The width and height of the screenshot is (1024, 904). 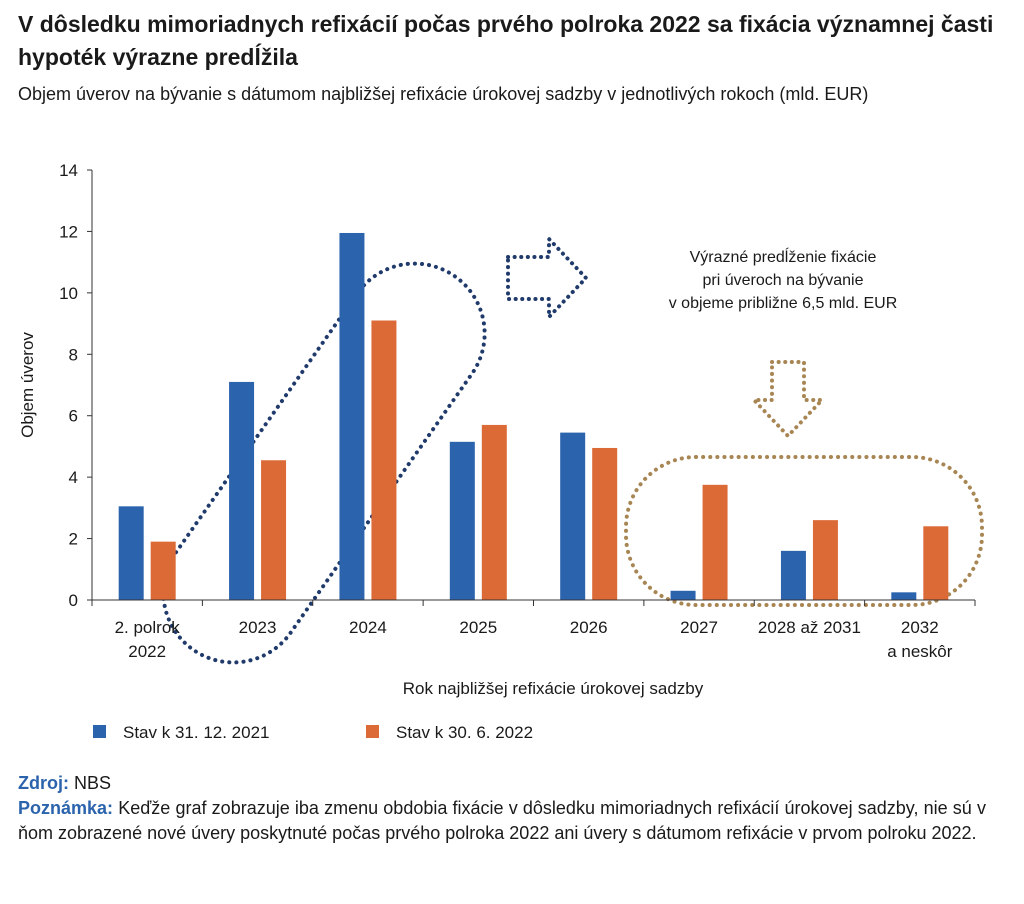 I want to click on x-tick-label: 2032, so click(x=920, y=627).